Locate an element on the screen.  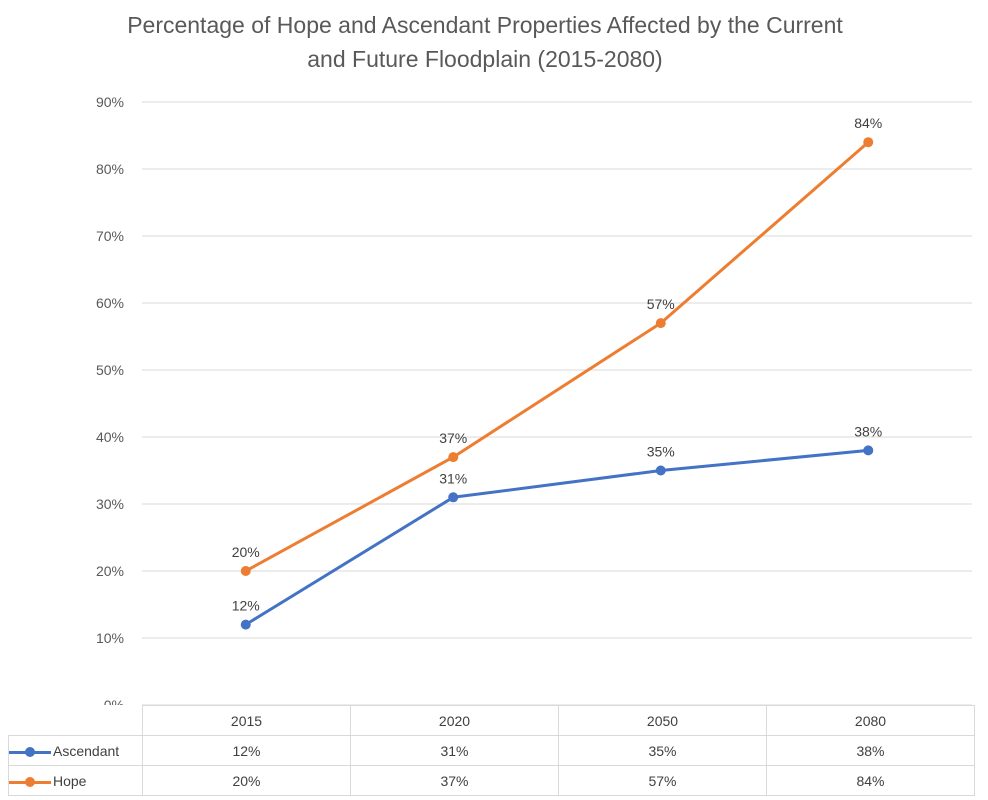
table-cell: 38% is located at coordinates (870, 750).